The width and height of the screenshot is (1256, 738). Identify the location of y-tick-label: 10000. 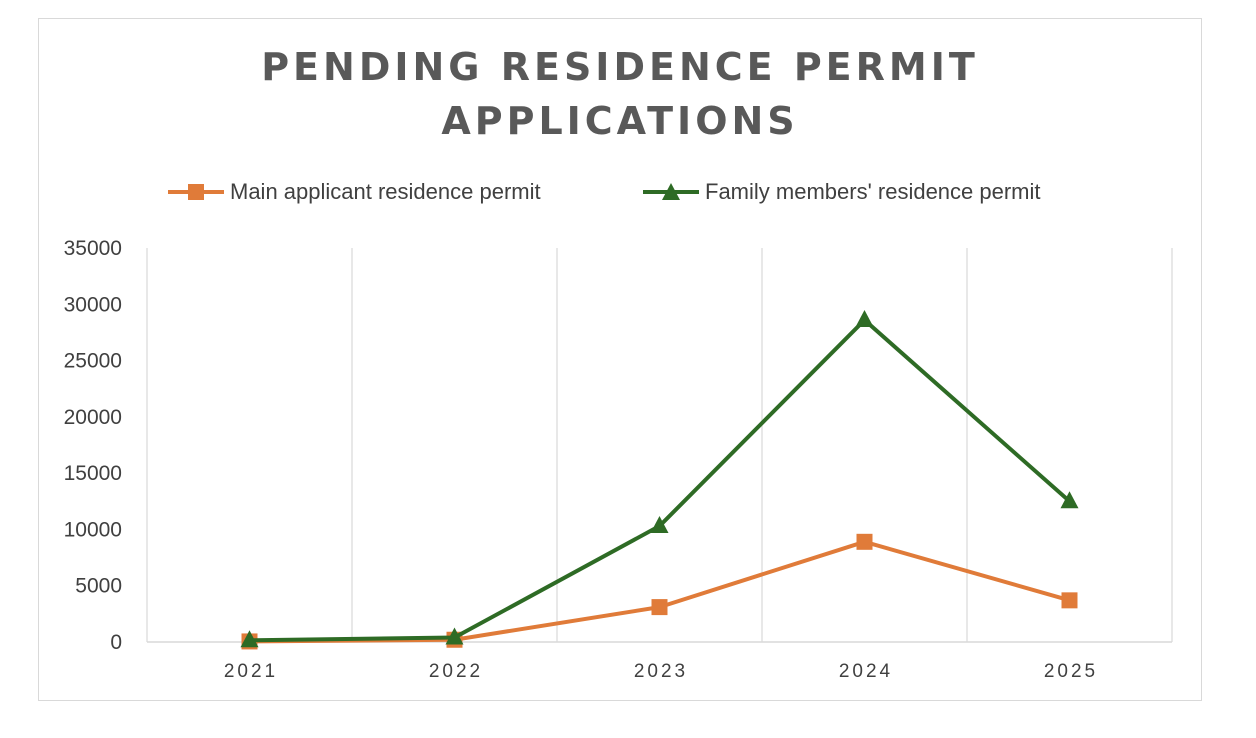
(93, 529).